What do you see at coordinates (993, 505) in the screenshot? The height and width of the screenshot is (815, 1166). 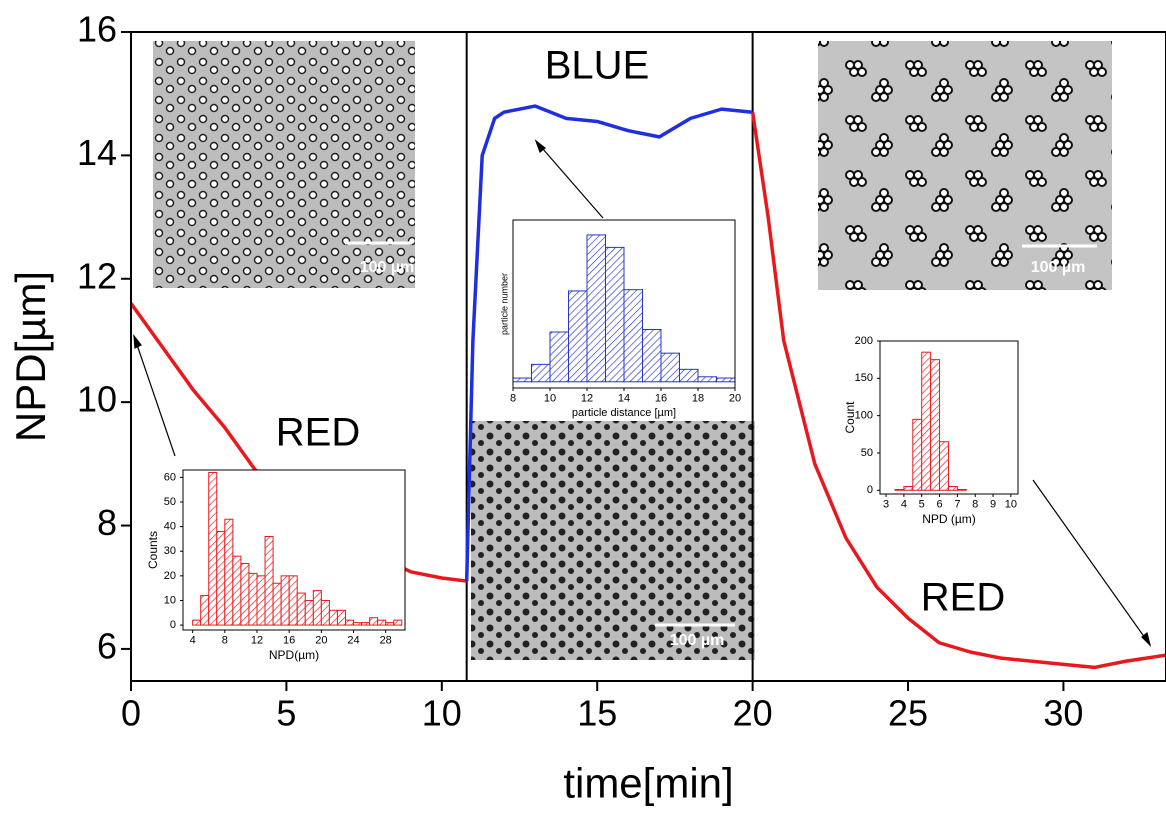 I see `x-tick-label: 9` at bounding box center [993, 505].